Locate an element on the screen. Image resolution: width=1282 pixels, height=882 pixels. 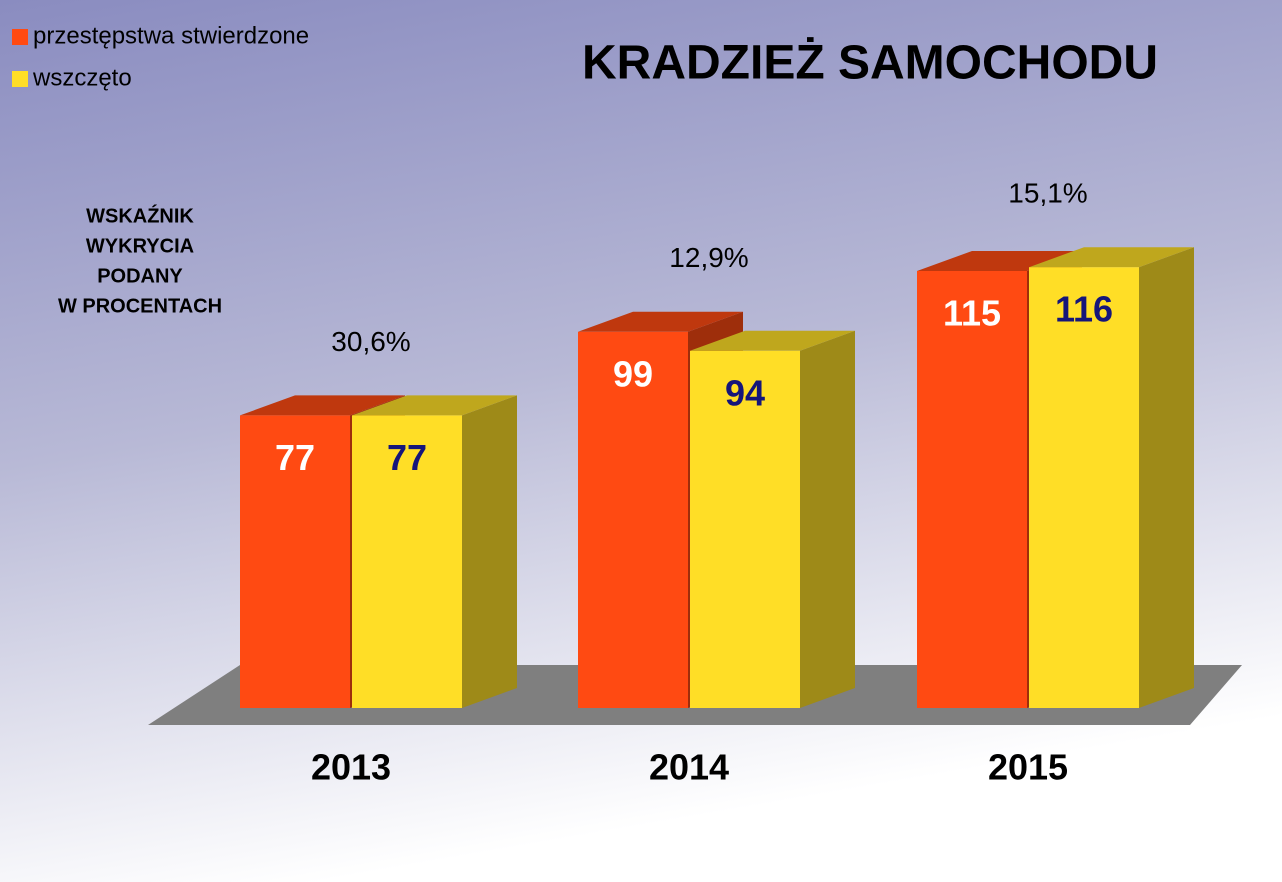
legend-label: wszczęto is located at coordinates (82, 77).